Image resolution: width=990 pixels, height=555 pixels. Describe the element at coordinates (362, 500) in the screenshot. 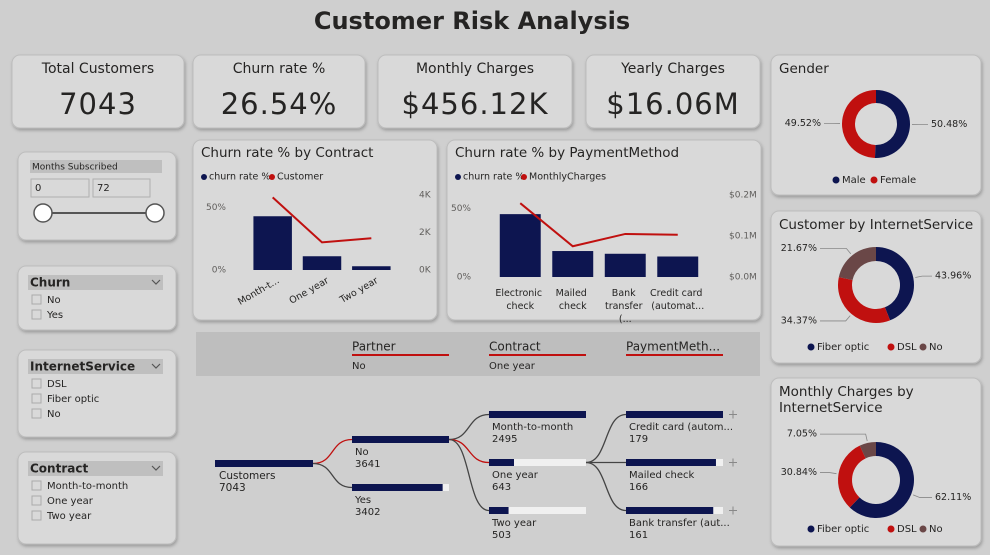

I see `tree-node-label: Yes` at that location.